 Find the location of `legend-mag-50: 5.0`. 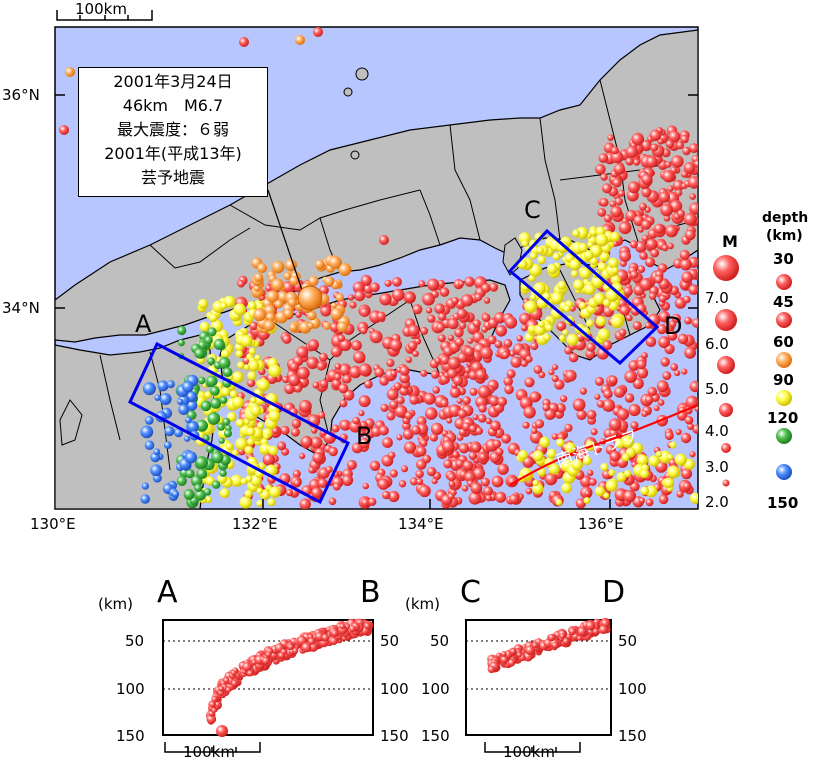

legend-mag-50: 5.0 is located at coordinates (717, 389).